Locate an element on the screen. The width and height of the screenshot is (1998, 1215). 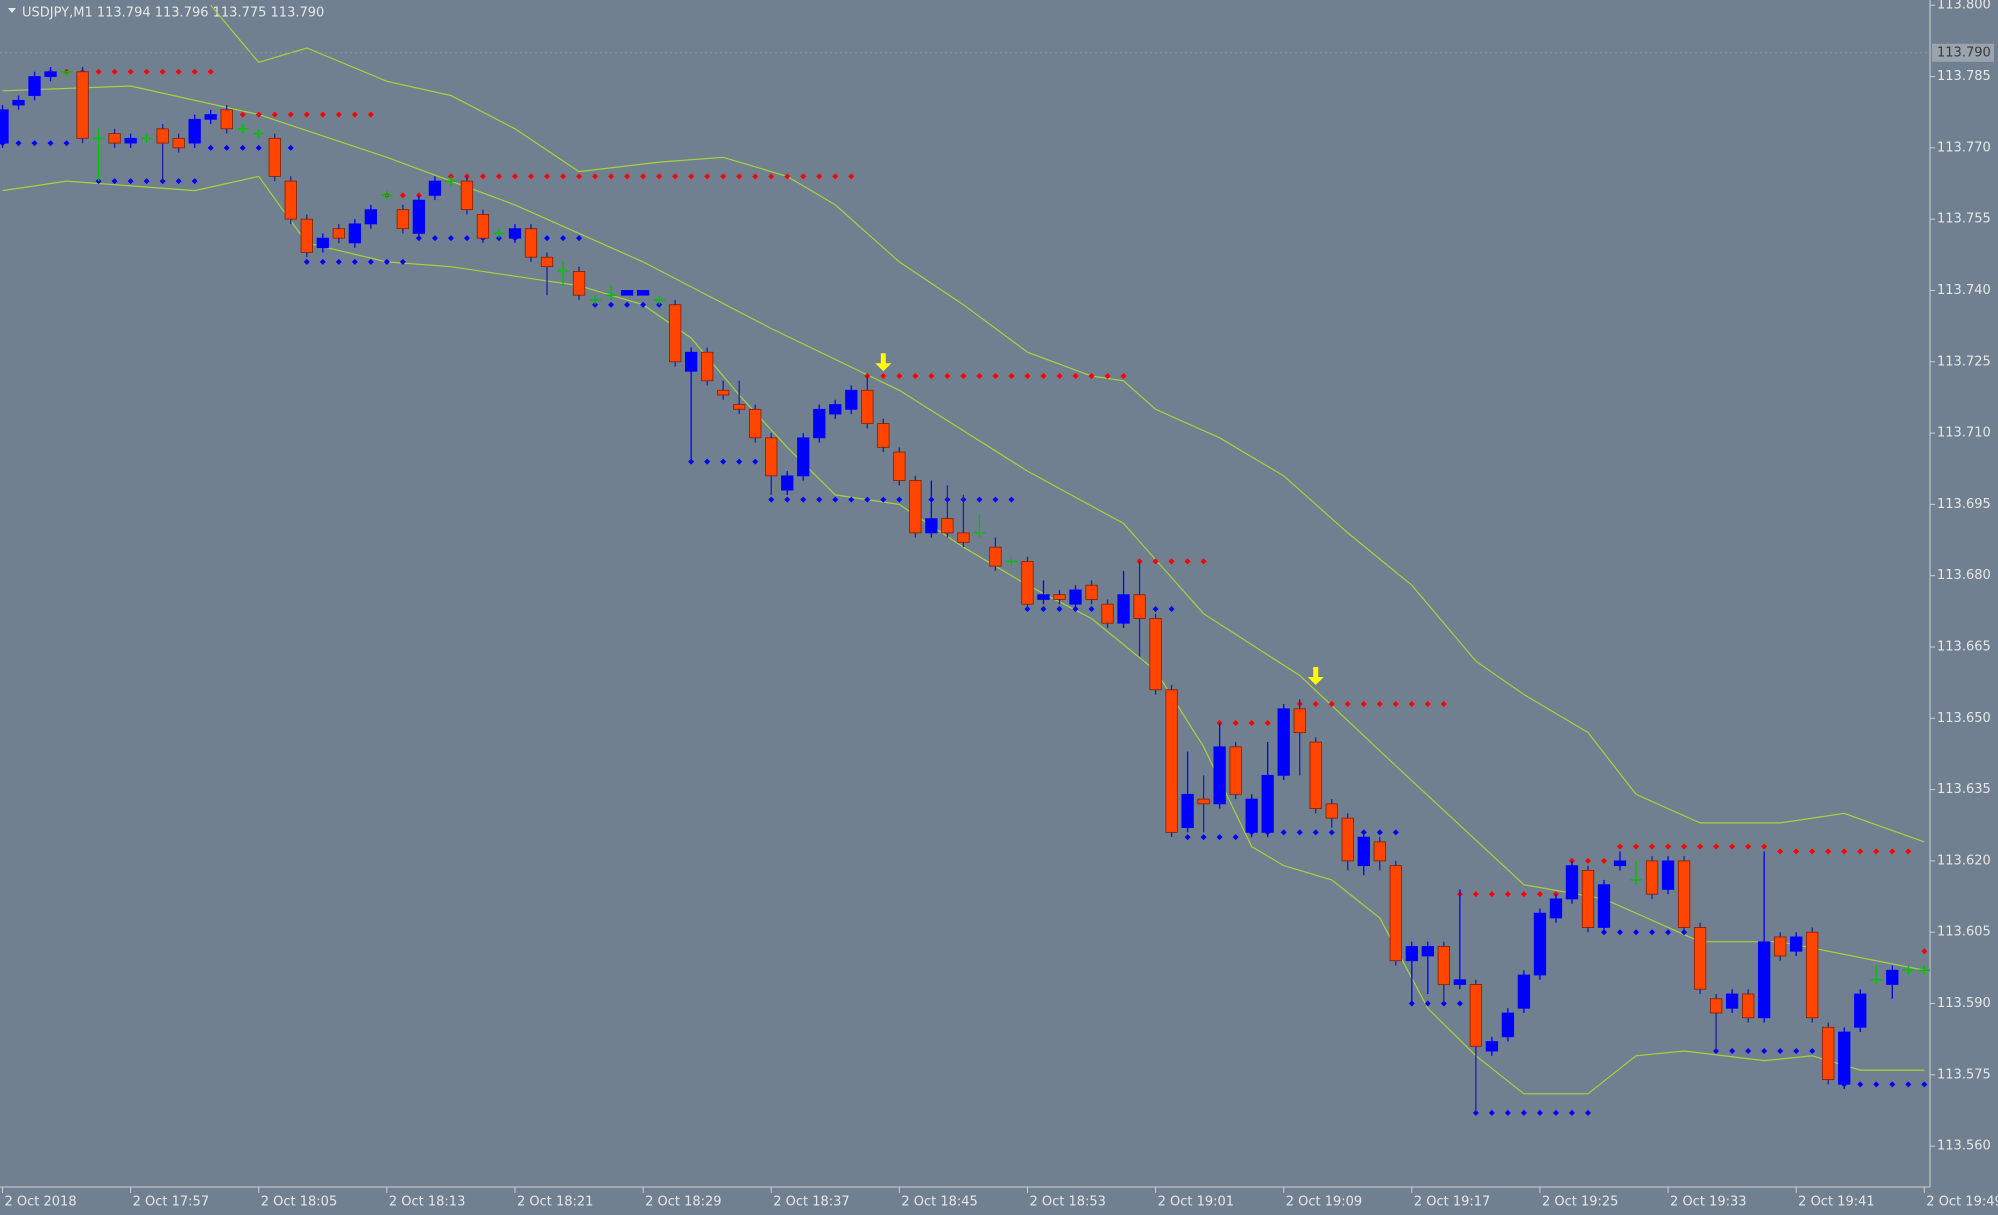
x-tick-label: 2 Oct 18:29 is located at coordinates (683, 1202).